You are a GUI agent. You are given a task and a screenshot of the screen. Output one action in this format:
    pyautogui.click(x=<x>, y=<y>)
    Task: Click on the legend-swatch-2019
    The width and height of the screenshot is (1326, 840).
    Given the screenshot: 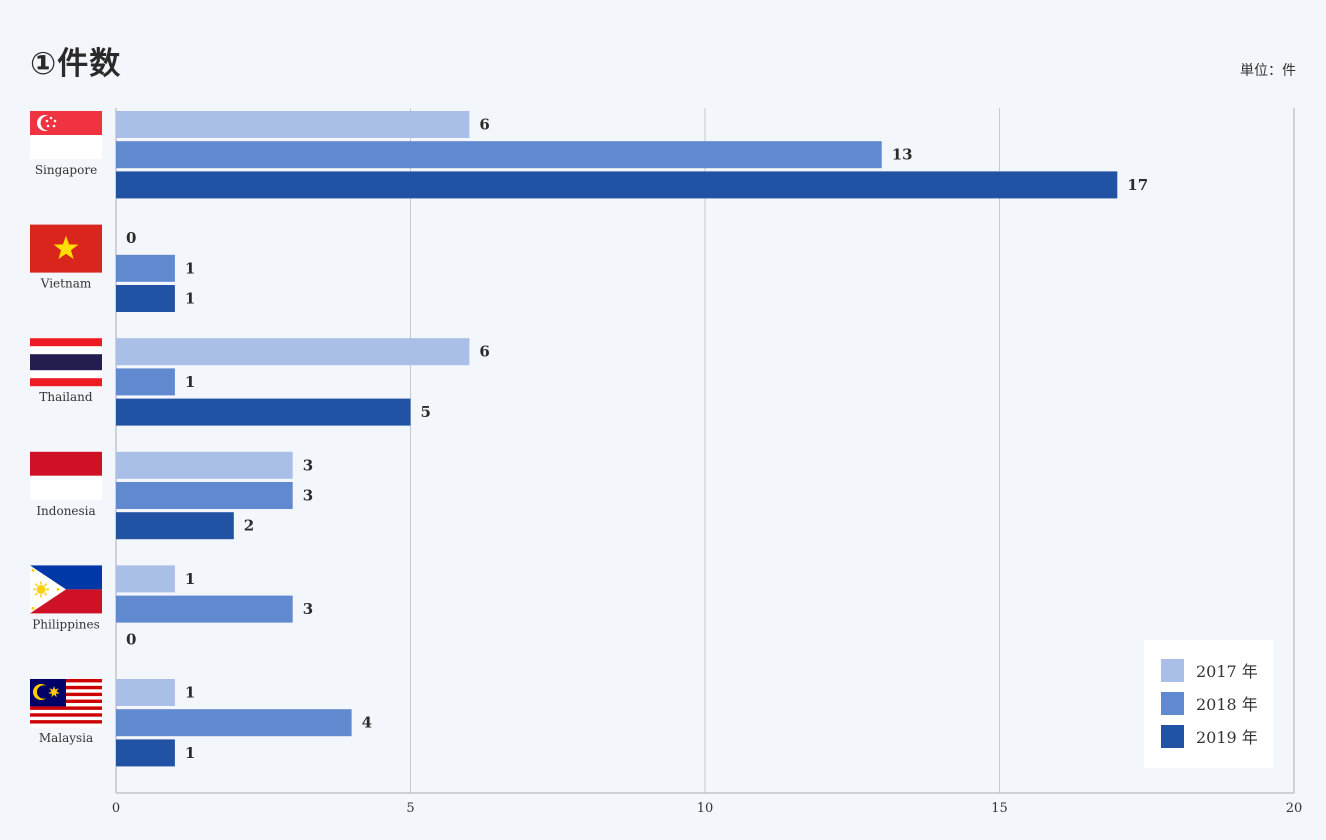 What is the action you would take?
    pyautogui.click(x=1172, y=736)
    